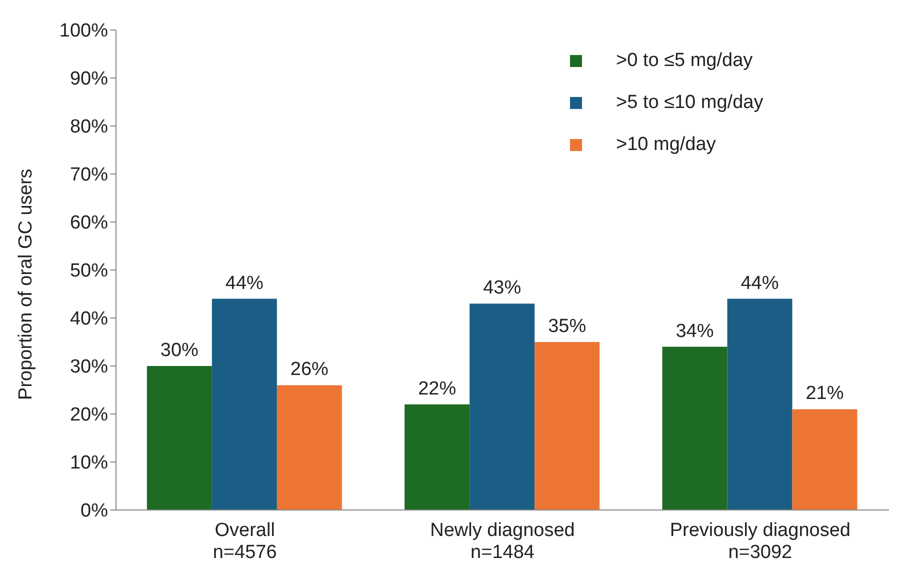 The height and width of the screenshot is (579, 907). Describe the element at coordinates (94, 511) in the screenshot. I see `y-tick-label: 0%` at that location.